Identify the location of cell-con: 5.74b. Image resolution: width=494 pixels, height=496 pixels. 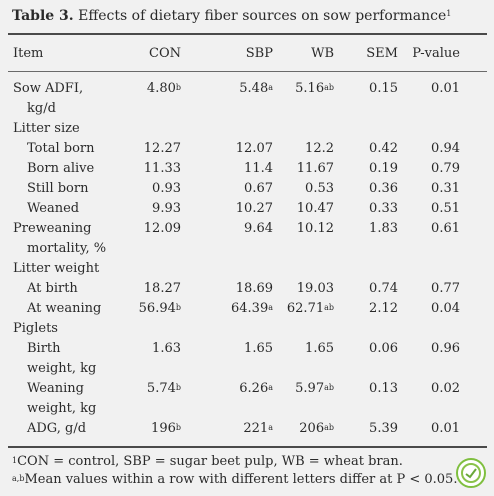
(164, 389).